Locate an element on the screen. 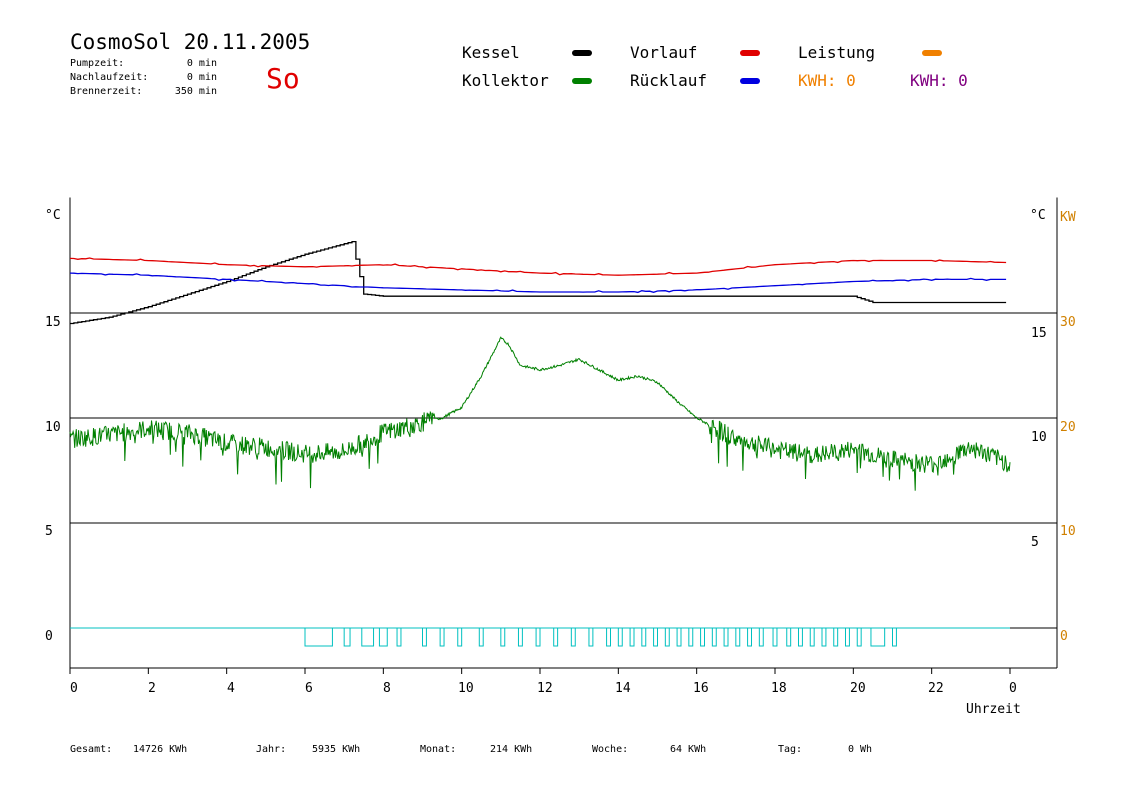 The image size is (1148, 812). kw-tick-20: 20 is located at coordinates (1068, 427).